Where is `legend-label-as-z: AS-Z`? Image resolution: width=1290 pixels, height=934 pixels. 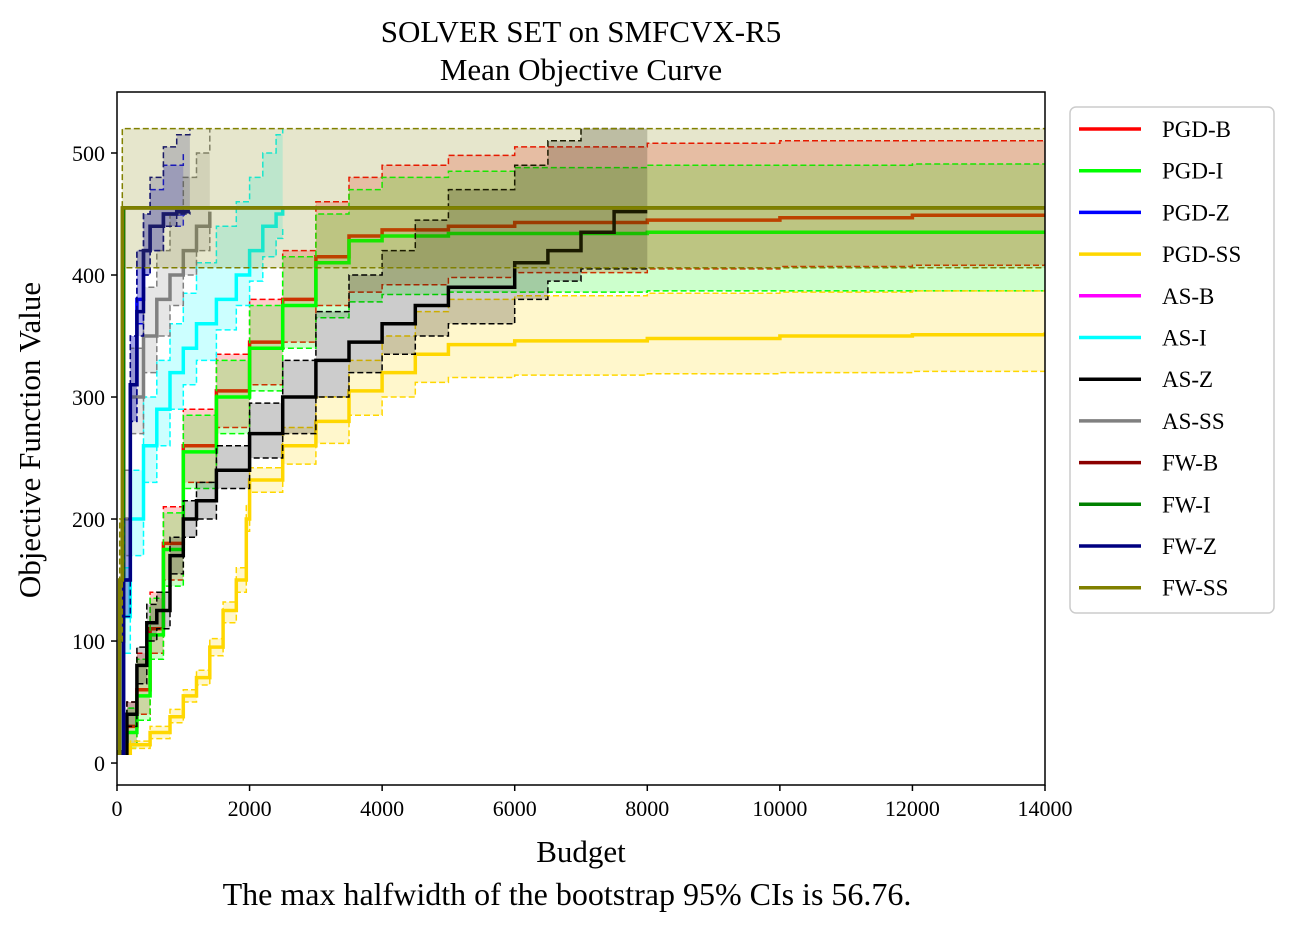 legend-label-as-z: AS-Z is located at coordinates (1187, 379).